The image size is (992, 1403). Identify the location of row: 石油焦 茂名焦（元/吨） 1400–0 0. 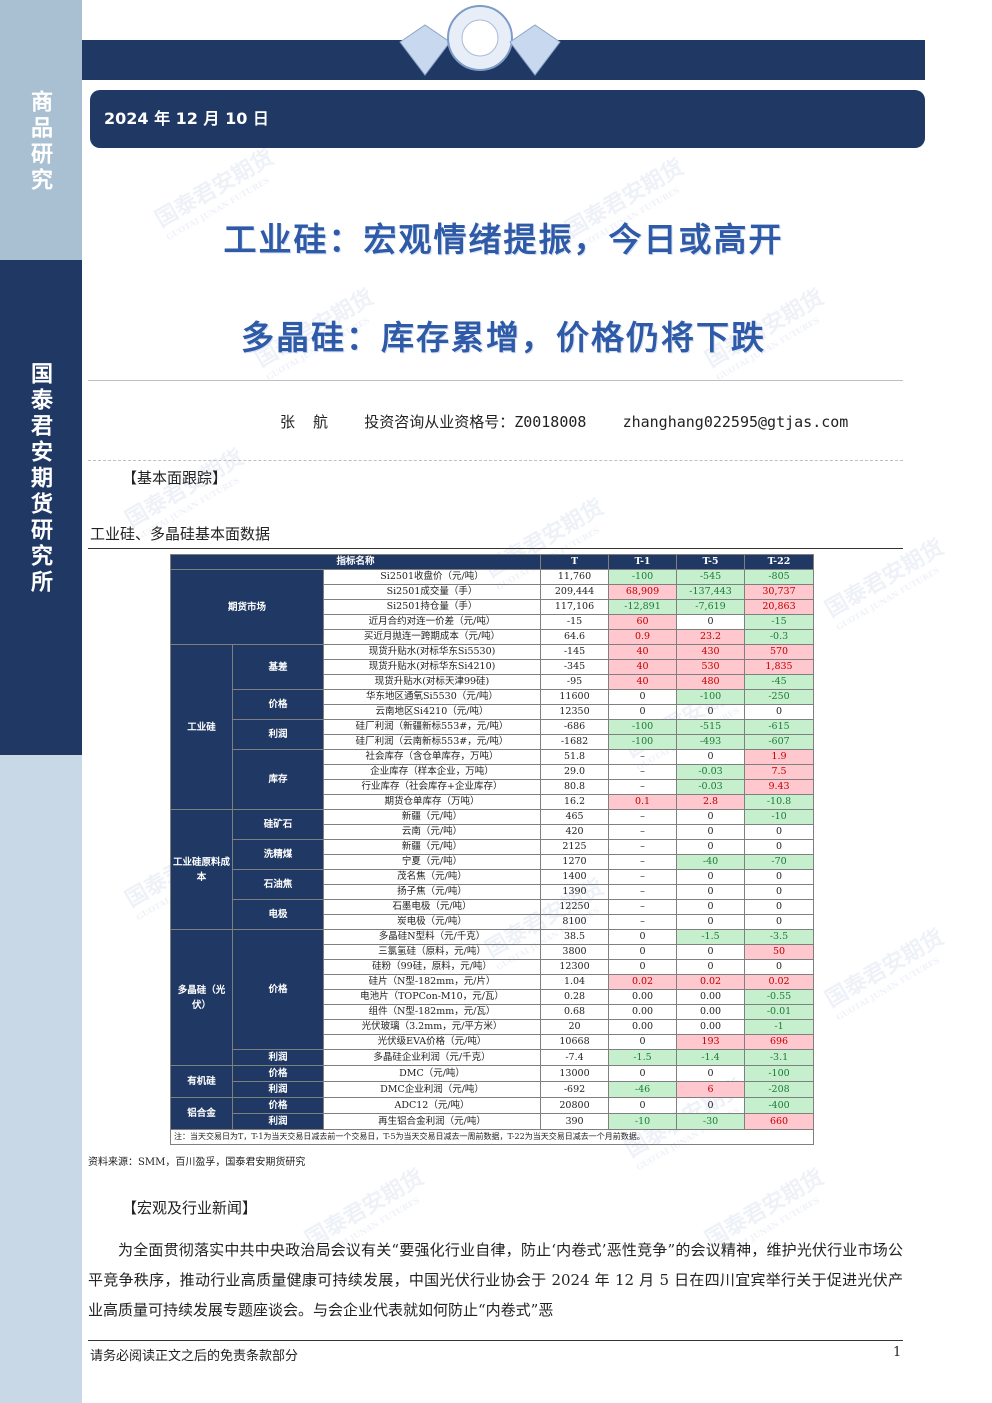
(493, 884).